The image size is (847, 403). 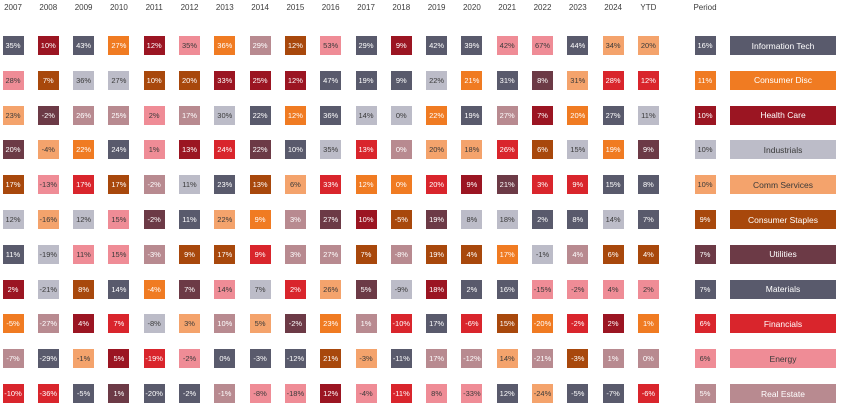 I want to click on return-cell: 34%, so click(x=613, y=45).